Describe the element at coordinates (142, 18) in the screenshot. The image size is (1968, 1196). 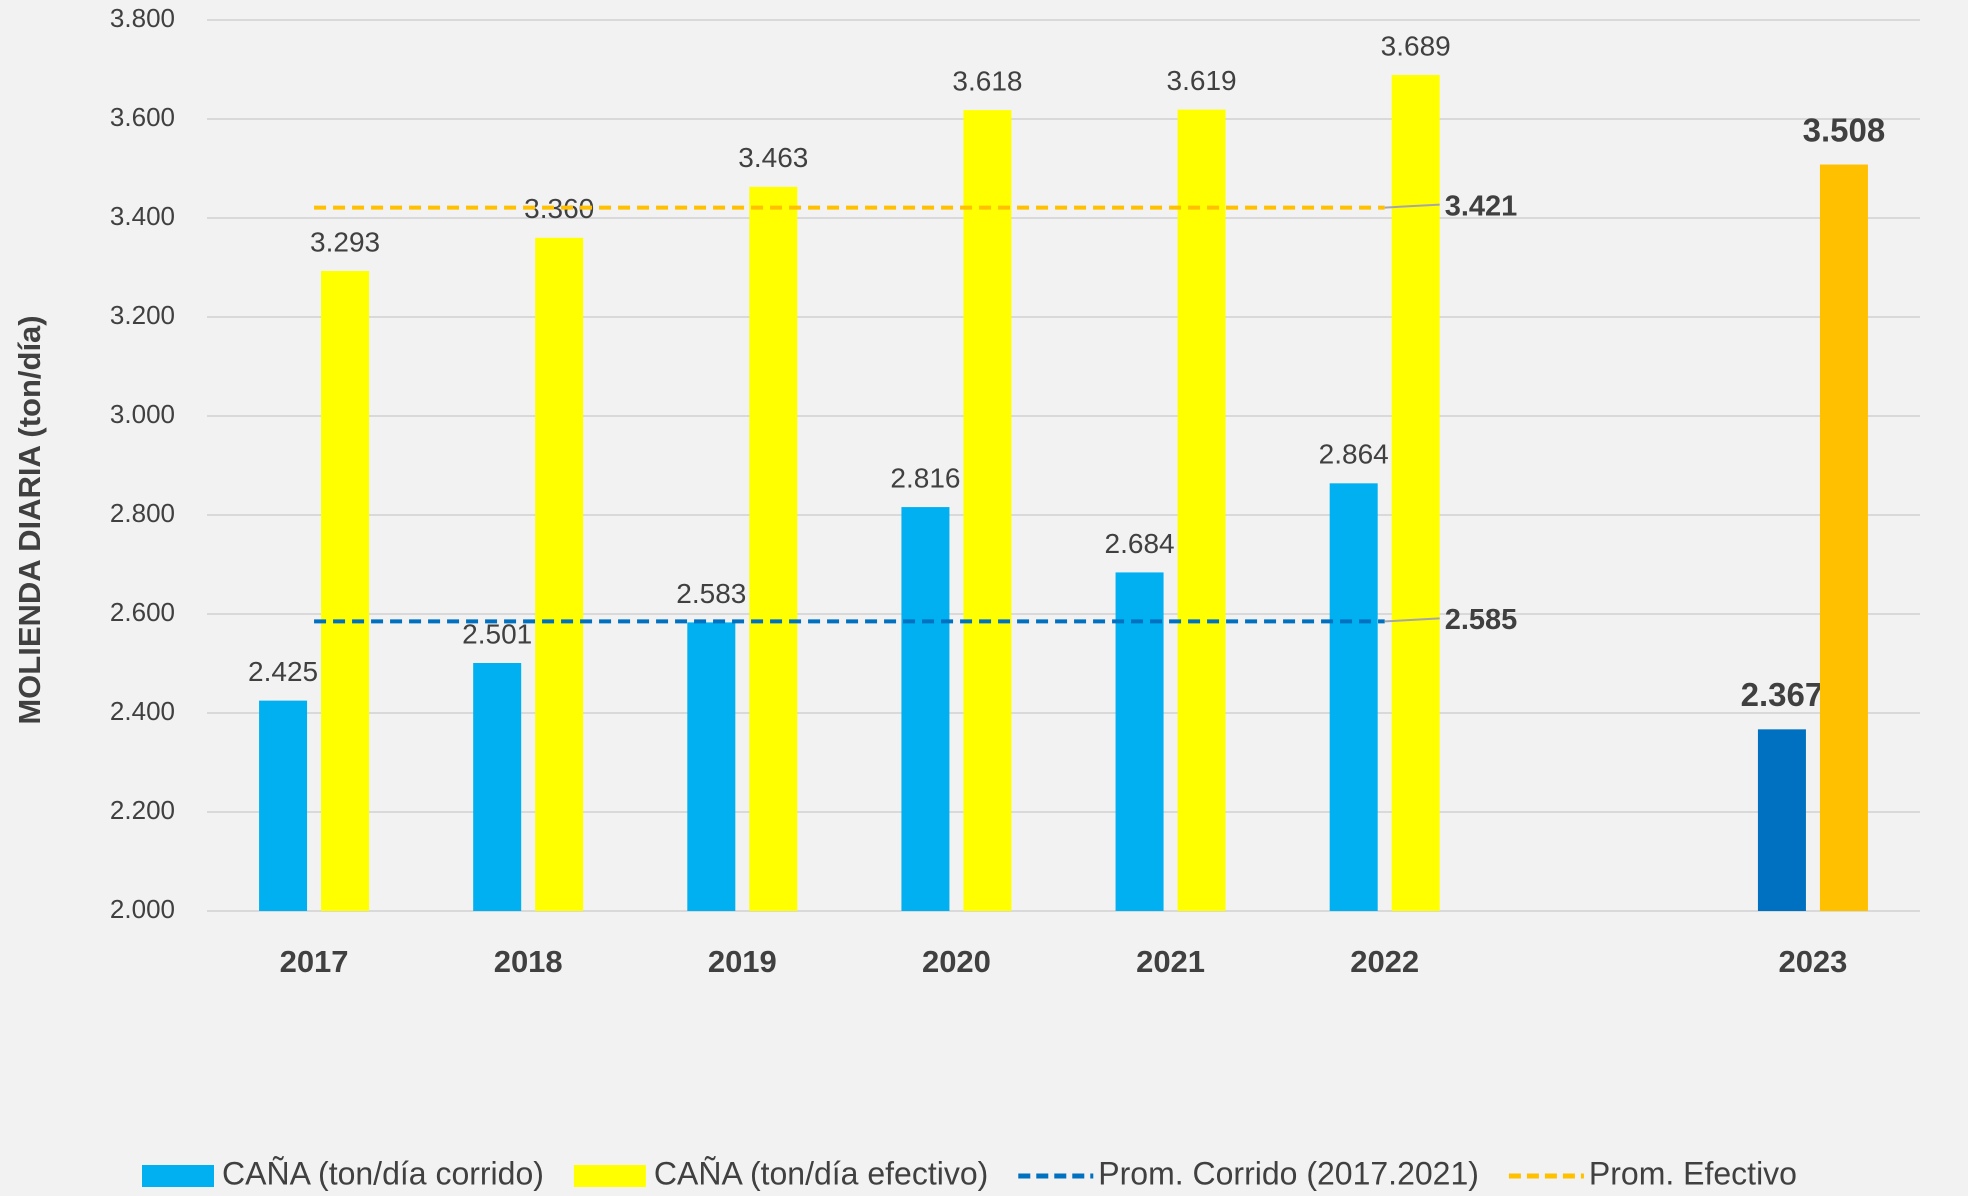
I see `y-tick-label: 3.800` at that location.